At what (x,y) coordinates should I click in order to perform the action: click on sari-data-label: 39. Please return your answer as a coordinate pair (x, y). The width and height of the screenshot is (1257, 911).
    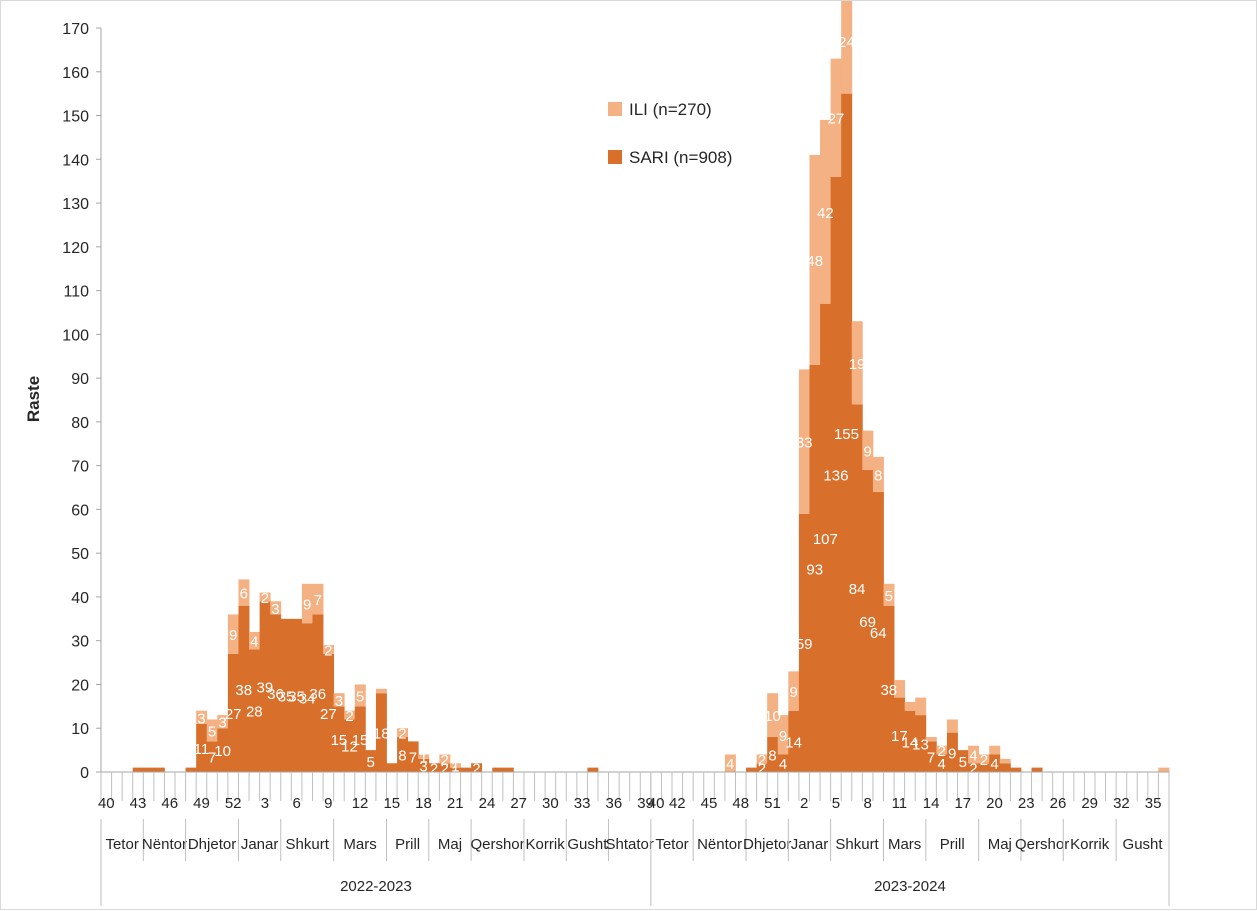
    Looking at the image, I should click on (265, 688).